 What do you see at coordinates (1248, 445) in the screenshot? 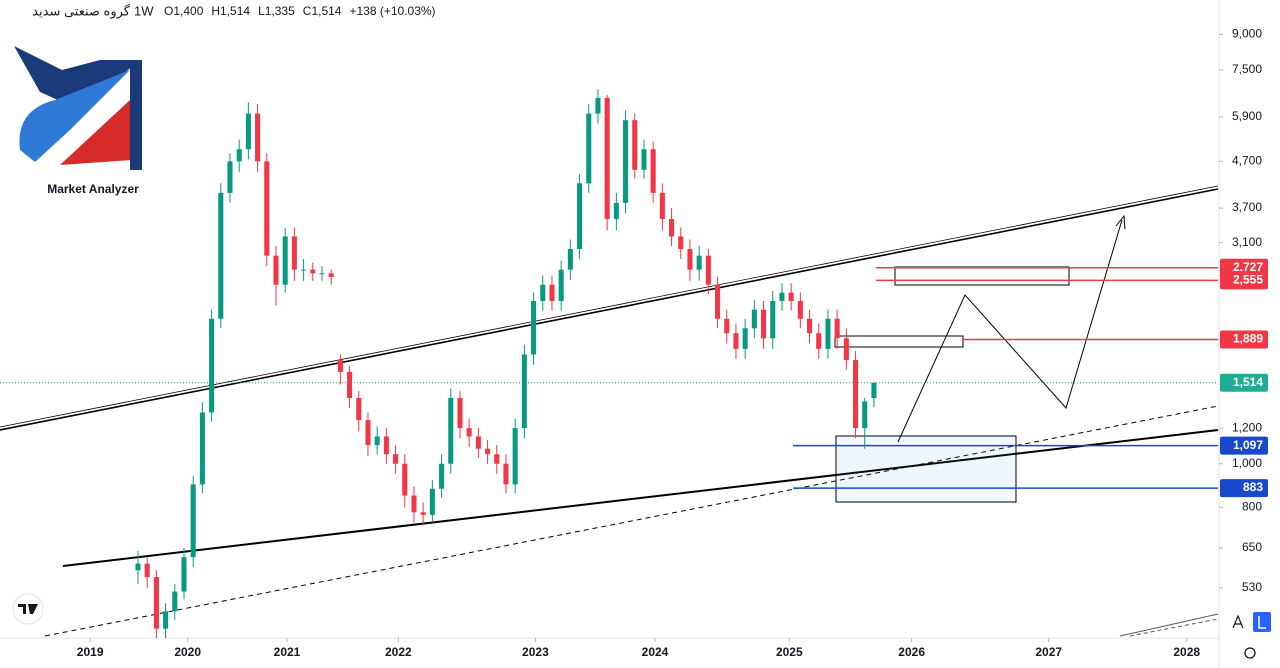
I see `price-label: 1,097` at bounding box center [1248, 445].